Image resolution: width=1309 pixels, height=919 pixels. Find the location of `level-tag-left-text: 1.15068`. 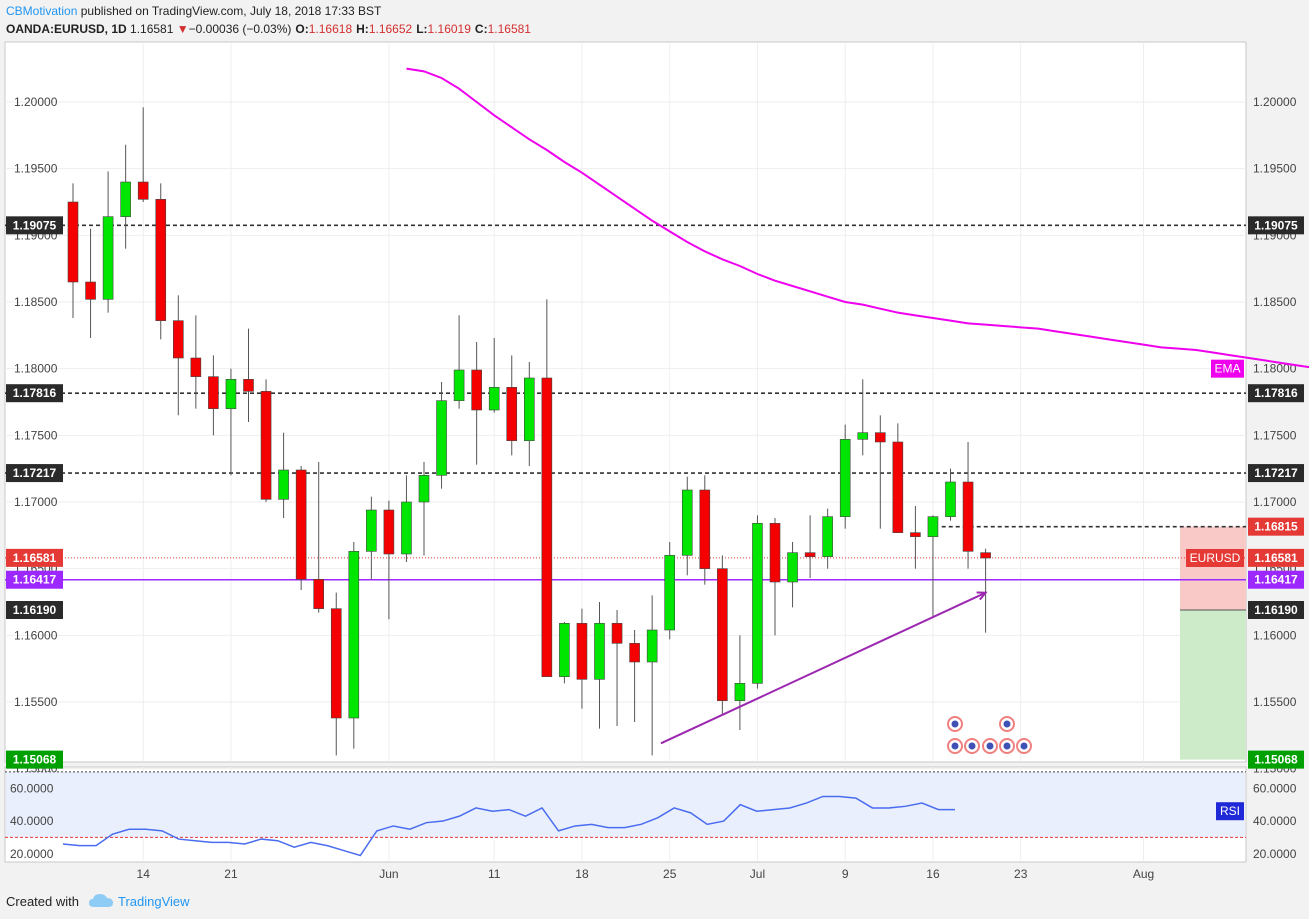

level-tag-left-text: 1.15068 is located at coordinates (35, 760).